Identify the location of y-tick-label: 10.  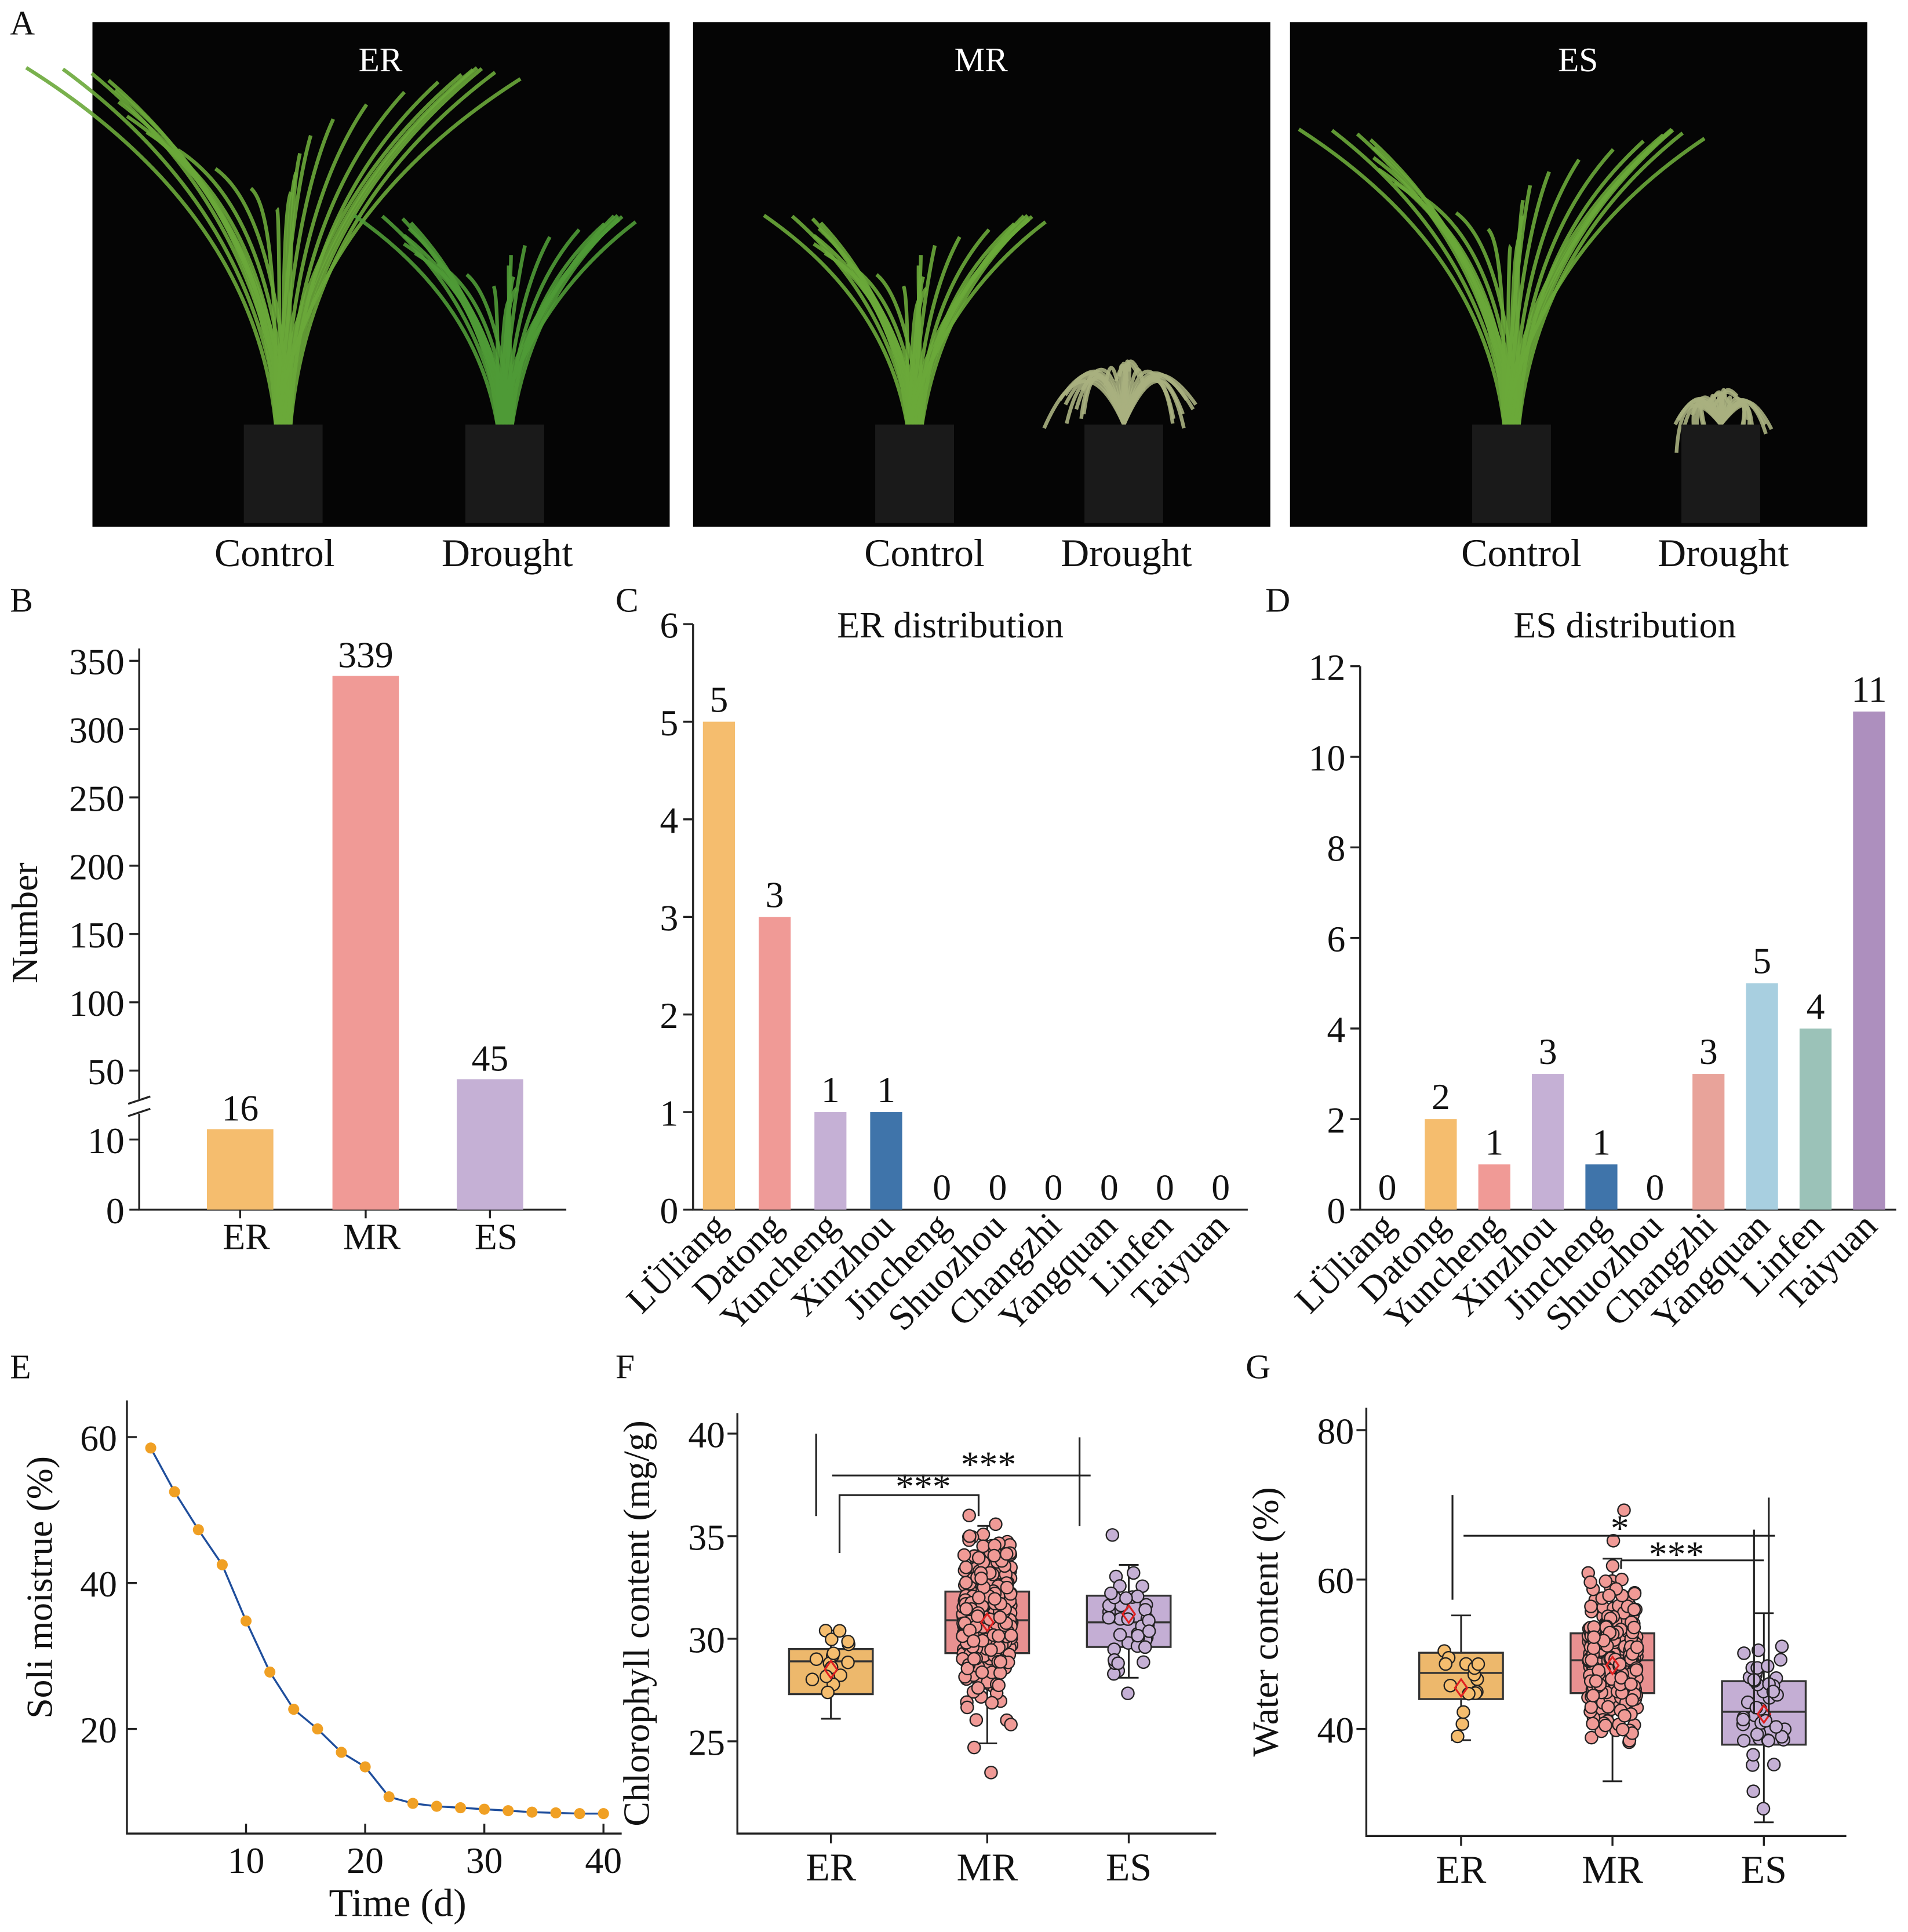
(1327, 757).